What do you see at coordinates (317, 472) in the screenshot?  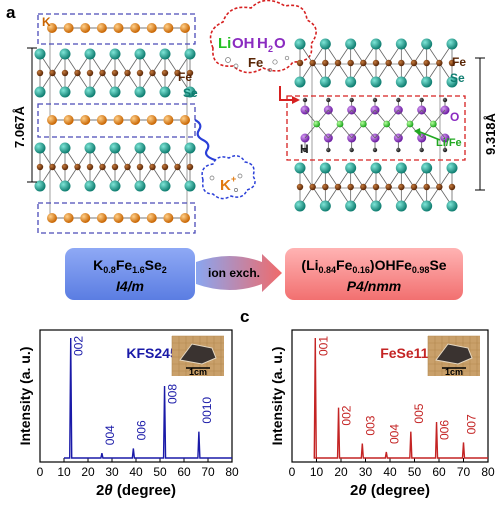 I see `x-tick-label: 10` at bounding box center [317, 472].